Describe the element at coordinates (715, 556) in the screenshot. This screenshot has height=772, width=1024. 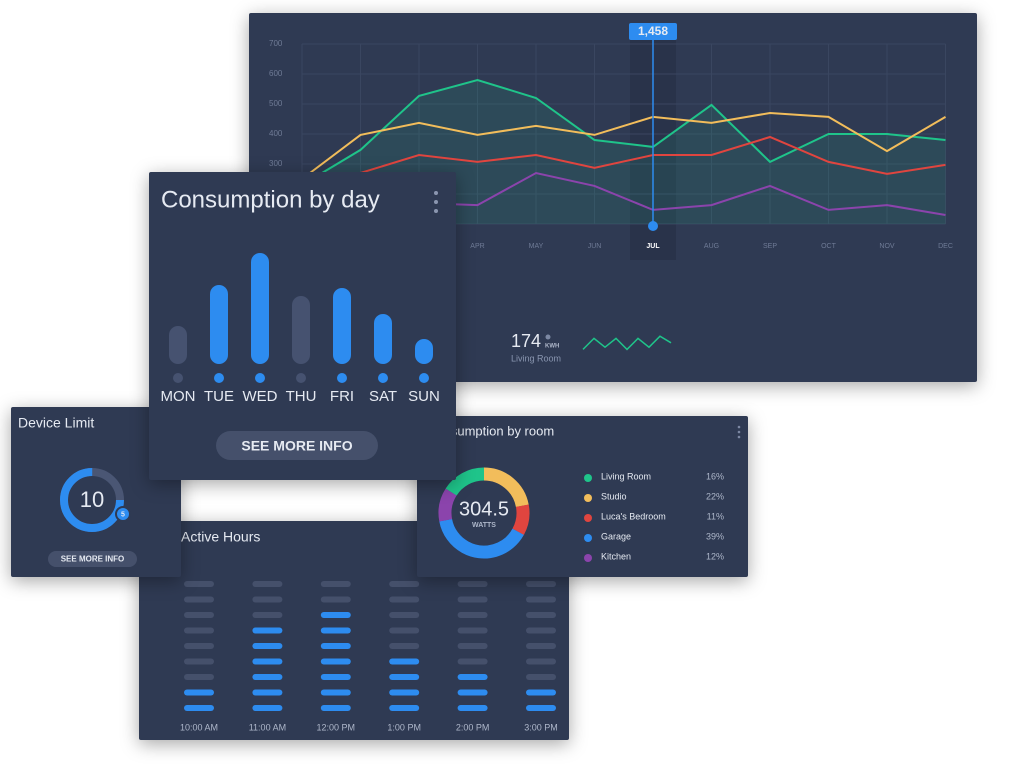
I see `legend-value: 12%` at that location.